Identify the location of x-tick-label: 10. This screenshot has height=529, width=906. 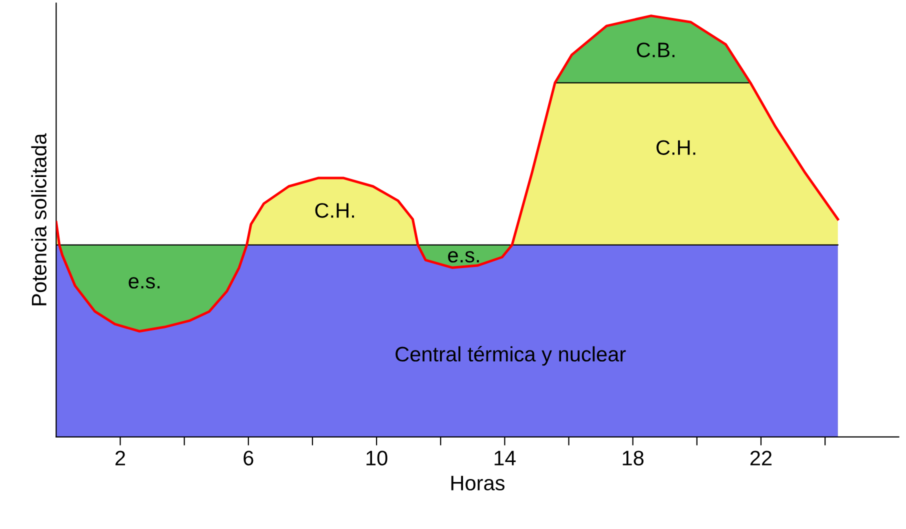
(377, 458).